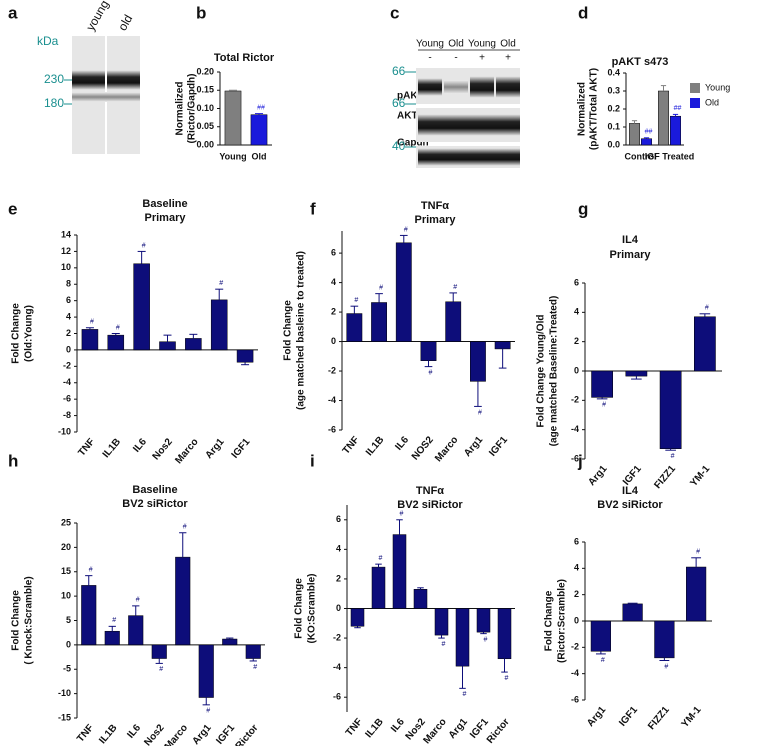  I want to click on treatment: +, so click(508, 58).